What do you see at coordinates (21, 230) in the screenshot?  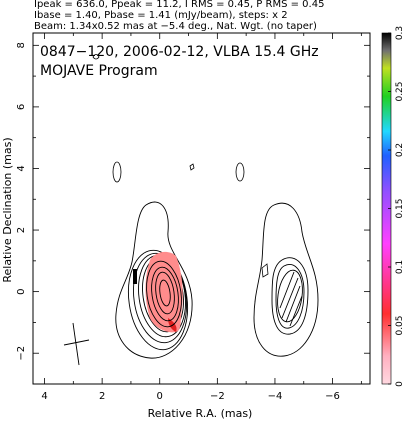 I see `y-tick-label: 2` at bounding box center [21, 230].